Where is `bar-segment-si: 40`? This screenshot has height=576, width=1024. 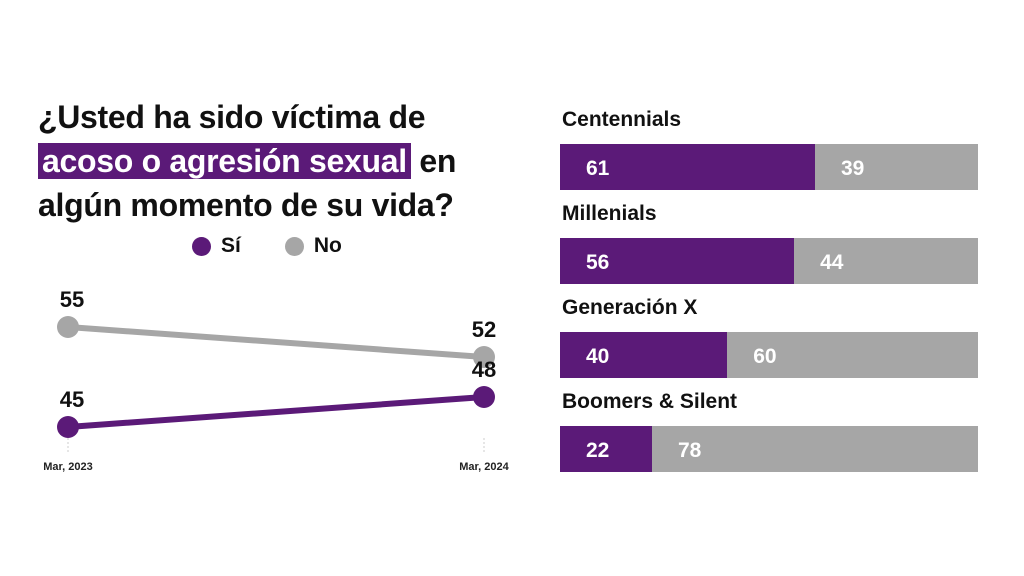
bar-segment-si: 40 is located at coordinates (644, 355).